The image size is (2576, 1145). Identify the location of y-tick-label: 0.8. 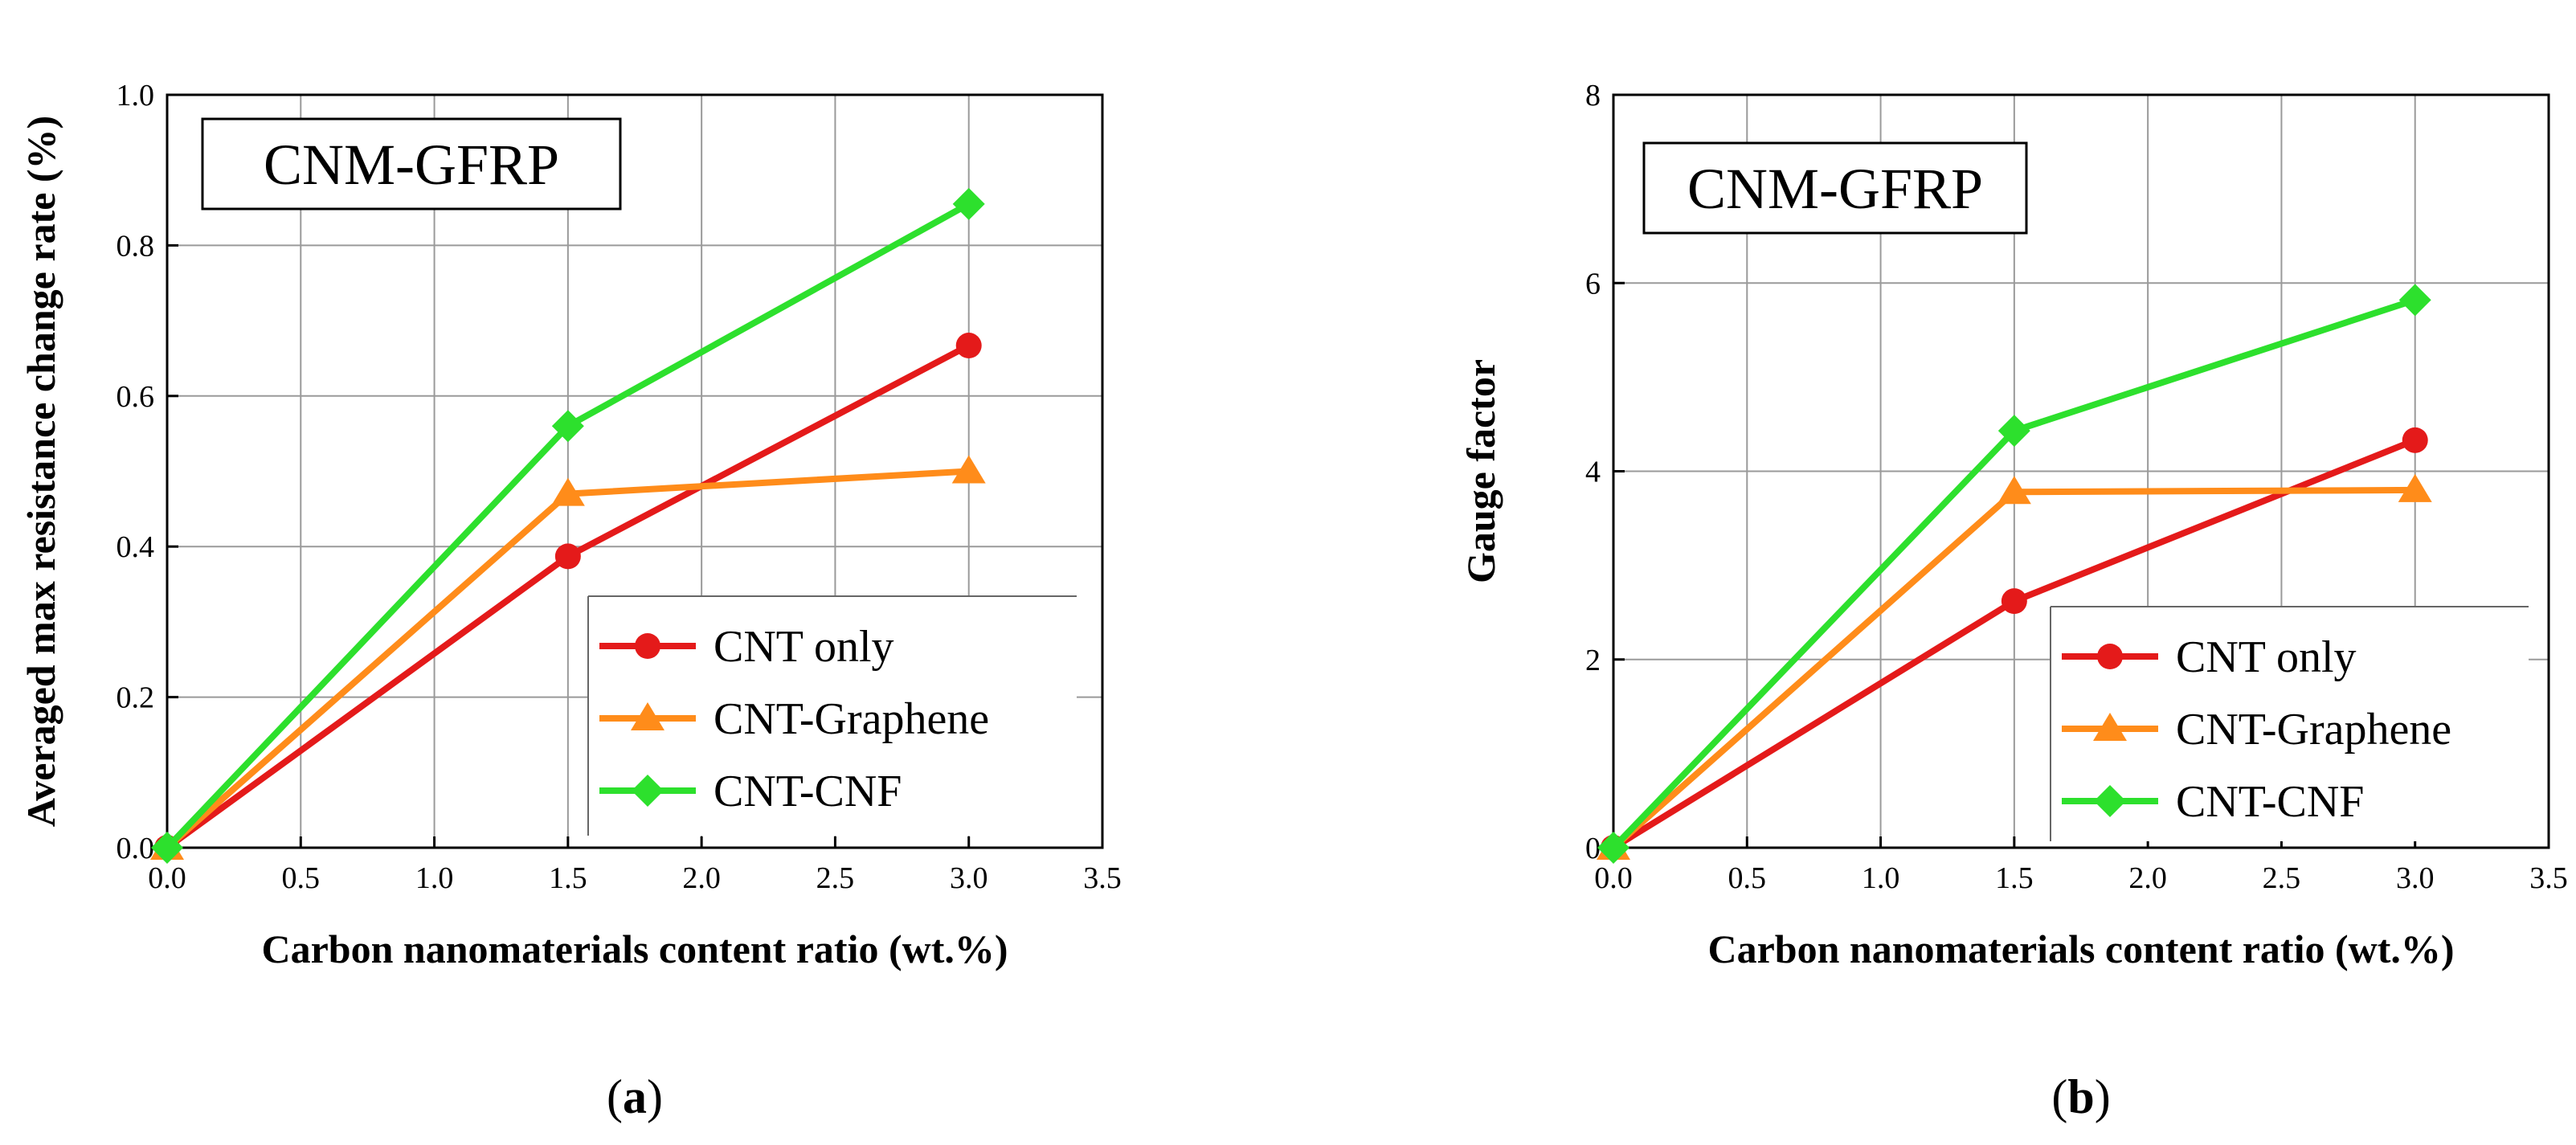
(136, 246).